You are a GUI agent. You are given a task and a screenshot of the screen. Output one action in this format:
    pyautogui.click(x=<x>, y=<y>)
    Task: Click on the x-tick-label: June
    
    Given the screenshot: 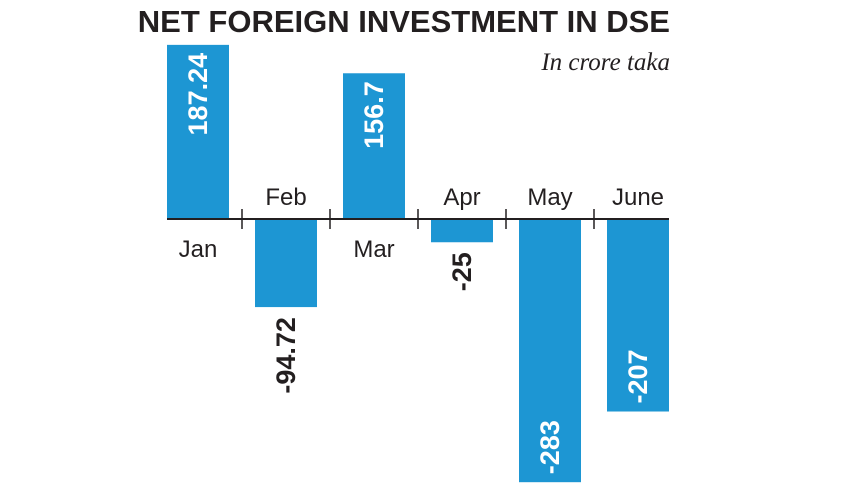 What is the action you would take?
    pyautogui.click(x=638, y=197)
    